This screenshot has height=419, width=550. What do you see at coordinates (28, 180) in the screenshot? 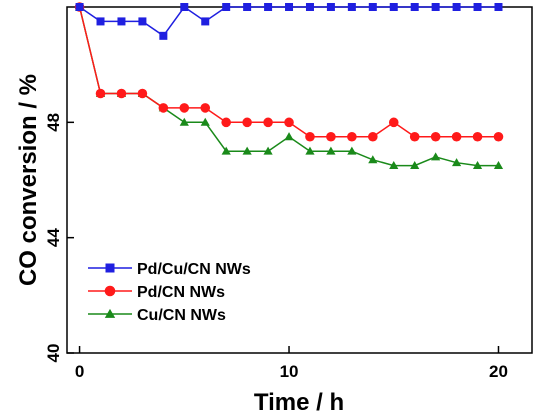
I see `y-axis-title: CO conversion / %` at bounding box center [28, 180].